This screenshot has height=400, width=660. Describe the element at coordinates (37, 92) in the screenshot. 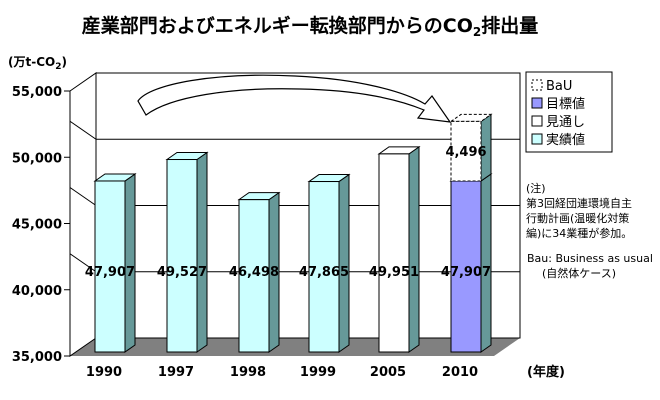

I see `y-tick-label: 55,000` at that location.